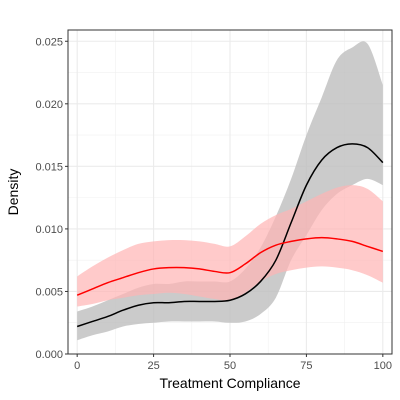 This screenshot has height=400, width=400. What do you see at coordinates (49, 167) in the screenshot?
I see `y-tick-label: 0.015` at bounding box center [49, 167].